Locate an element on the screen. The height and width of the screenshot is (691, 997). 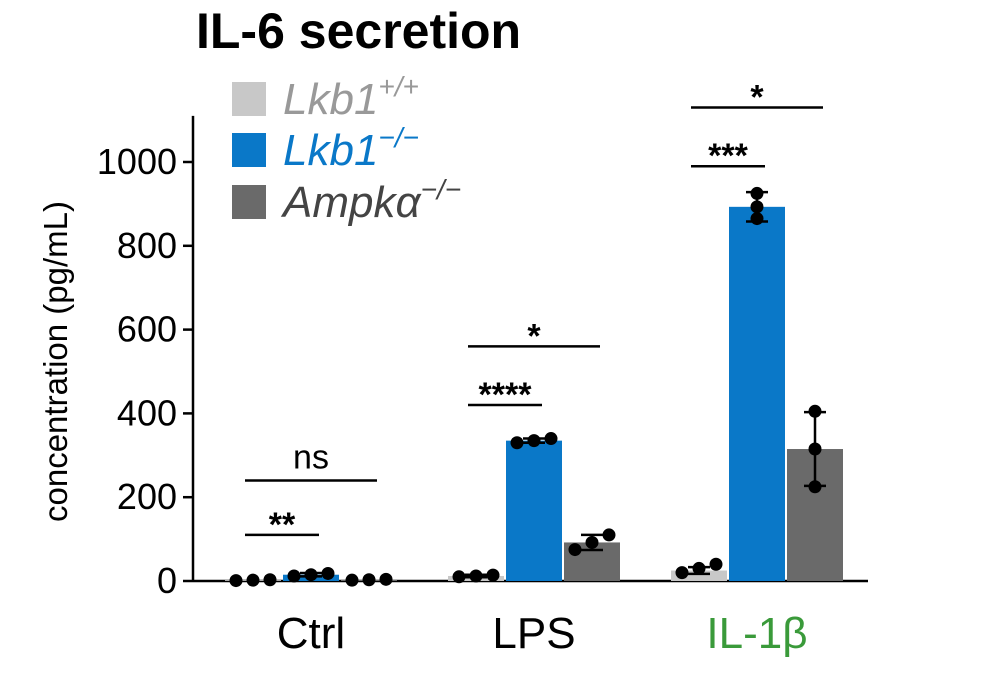
significance-label: *** is located at coordinates (728, 156).